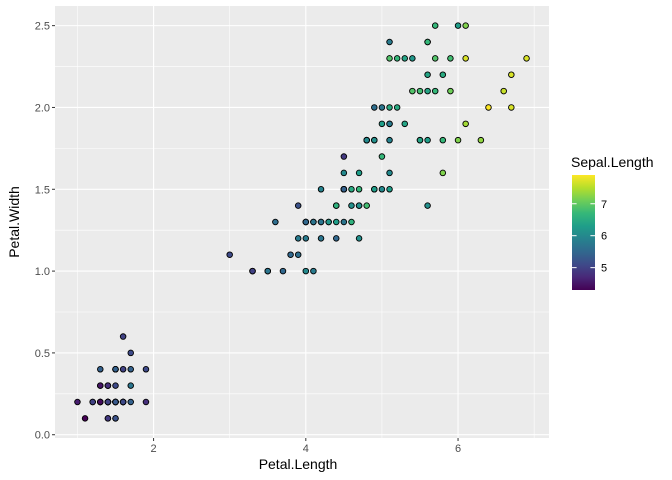  Describe the element at coordinates (458, 449) in the screenshot. I see `x-tick-label: 6` at that location.